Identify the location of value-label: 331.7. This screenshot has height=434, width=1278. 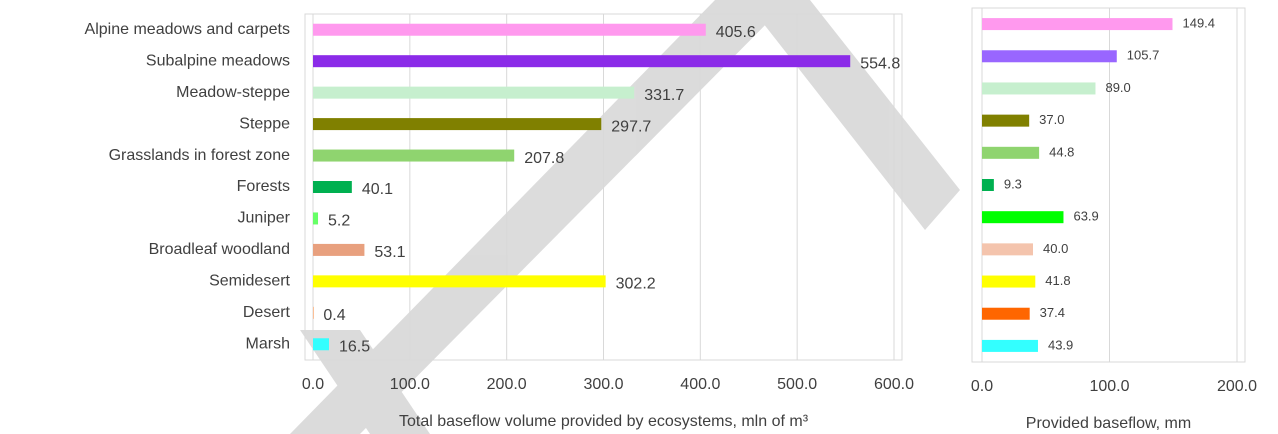
(664, 95).